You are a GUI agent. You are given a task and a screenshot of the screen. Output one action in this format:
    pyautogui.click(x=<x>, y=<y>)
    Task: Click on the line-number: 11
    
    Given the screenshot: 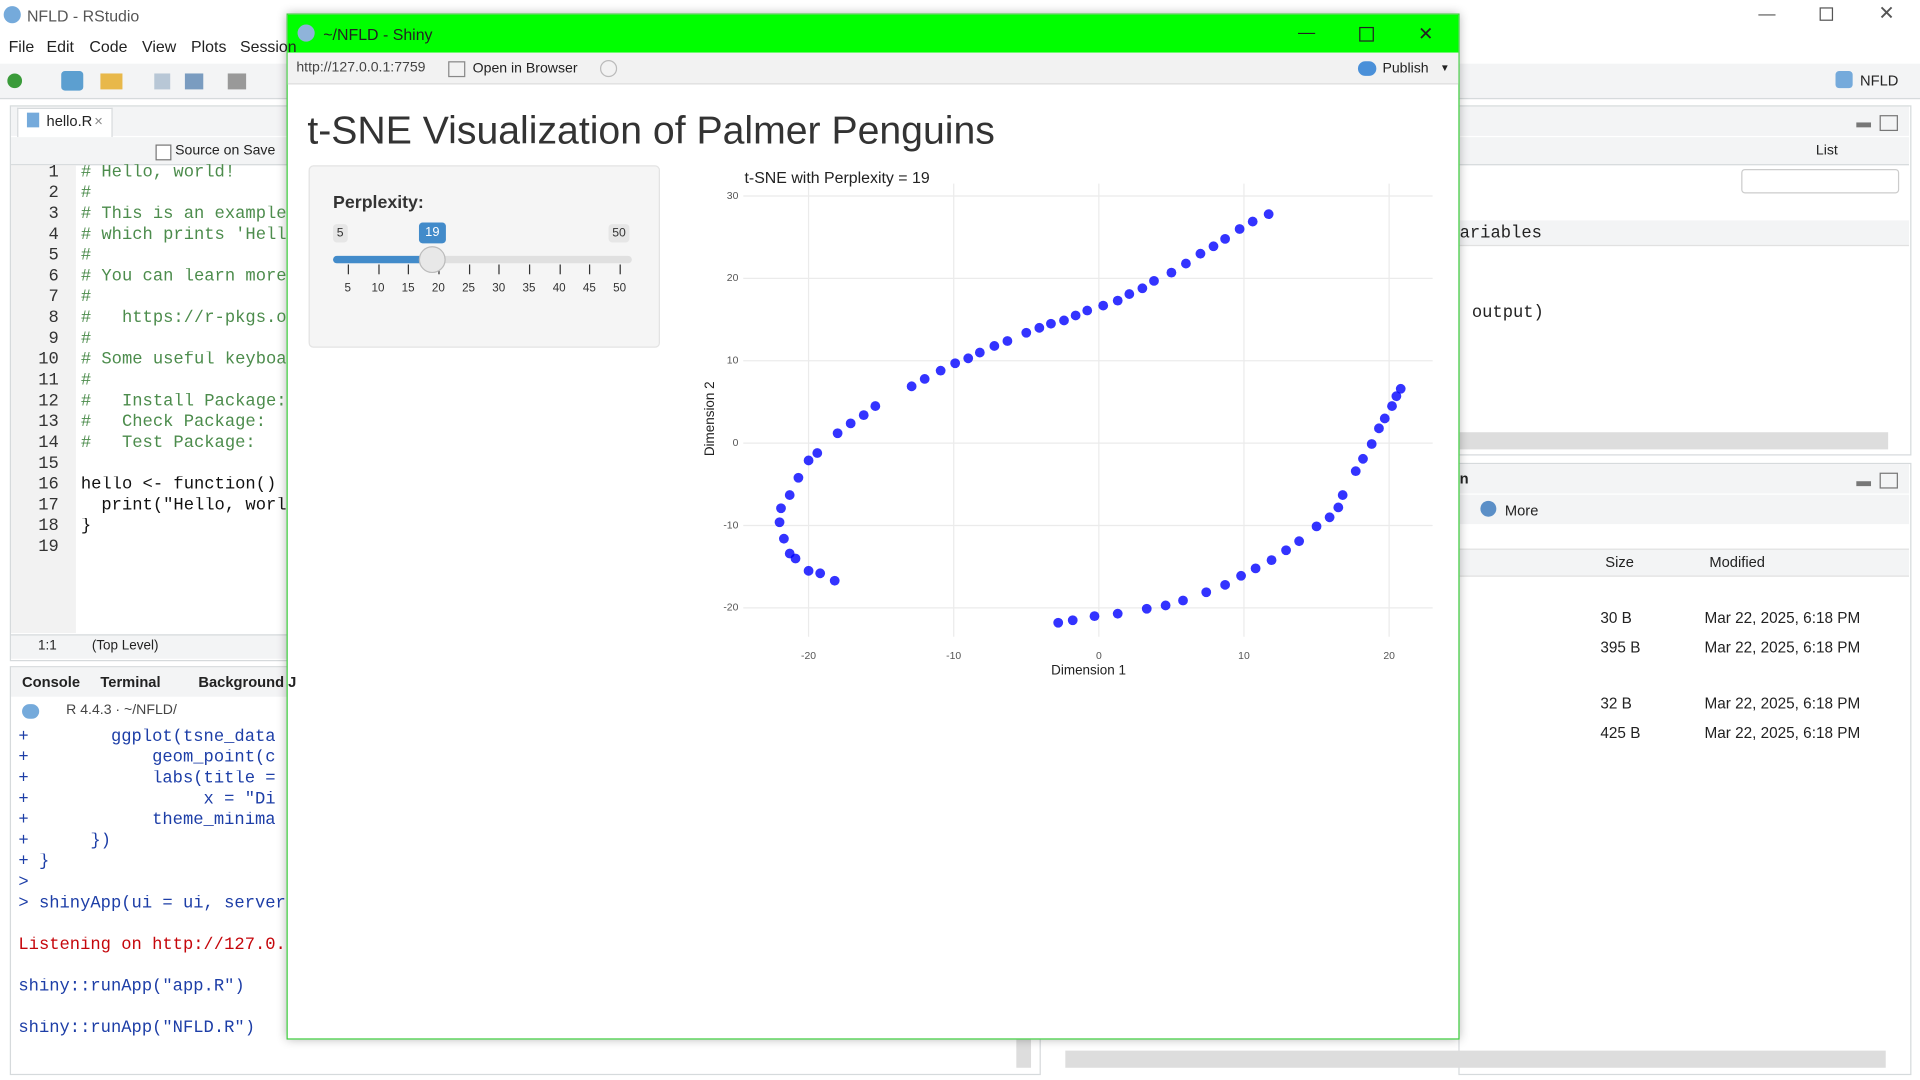 What is the action you would take?
    pyautogui.click(x=48, y=381)
    